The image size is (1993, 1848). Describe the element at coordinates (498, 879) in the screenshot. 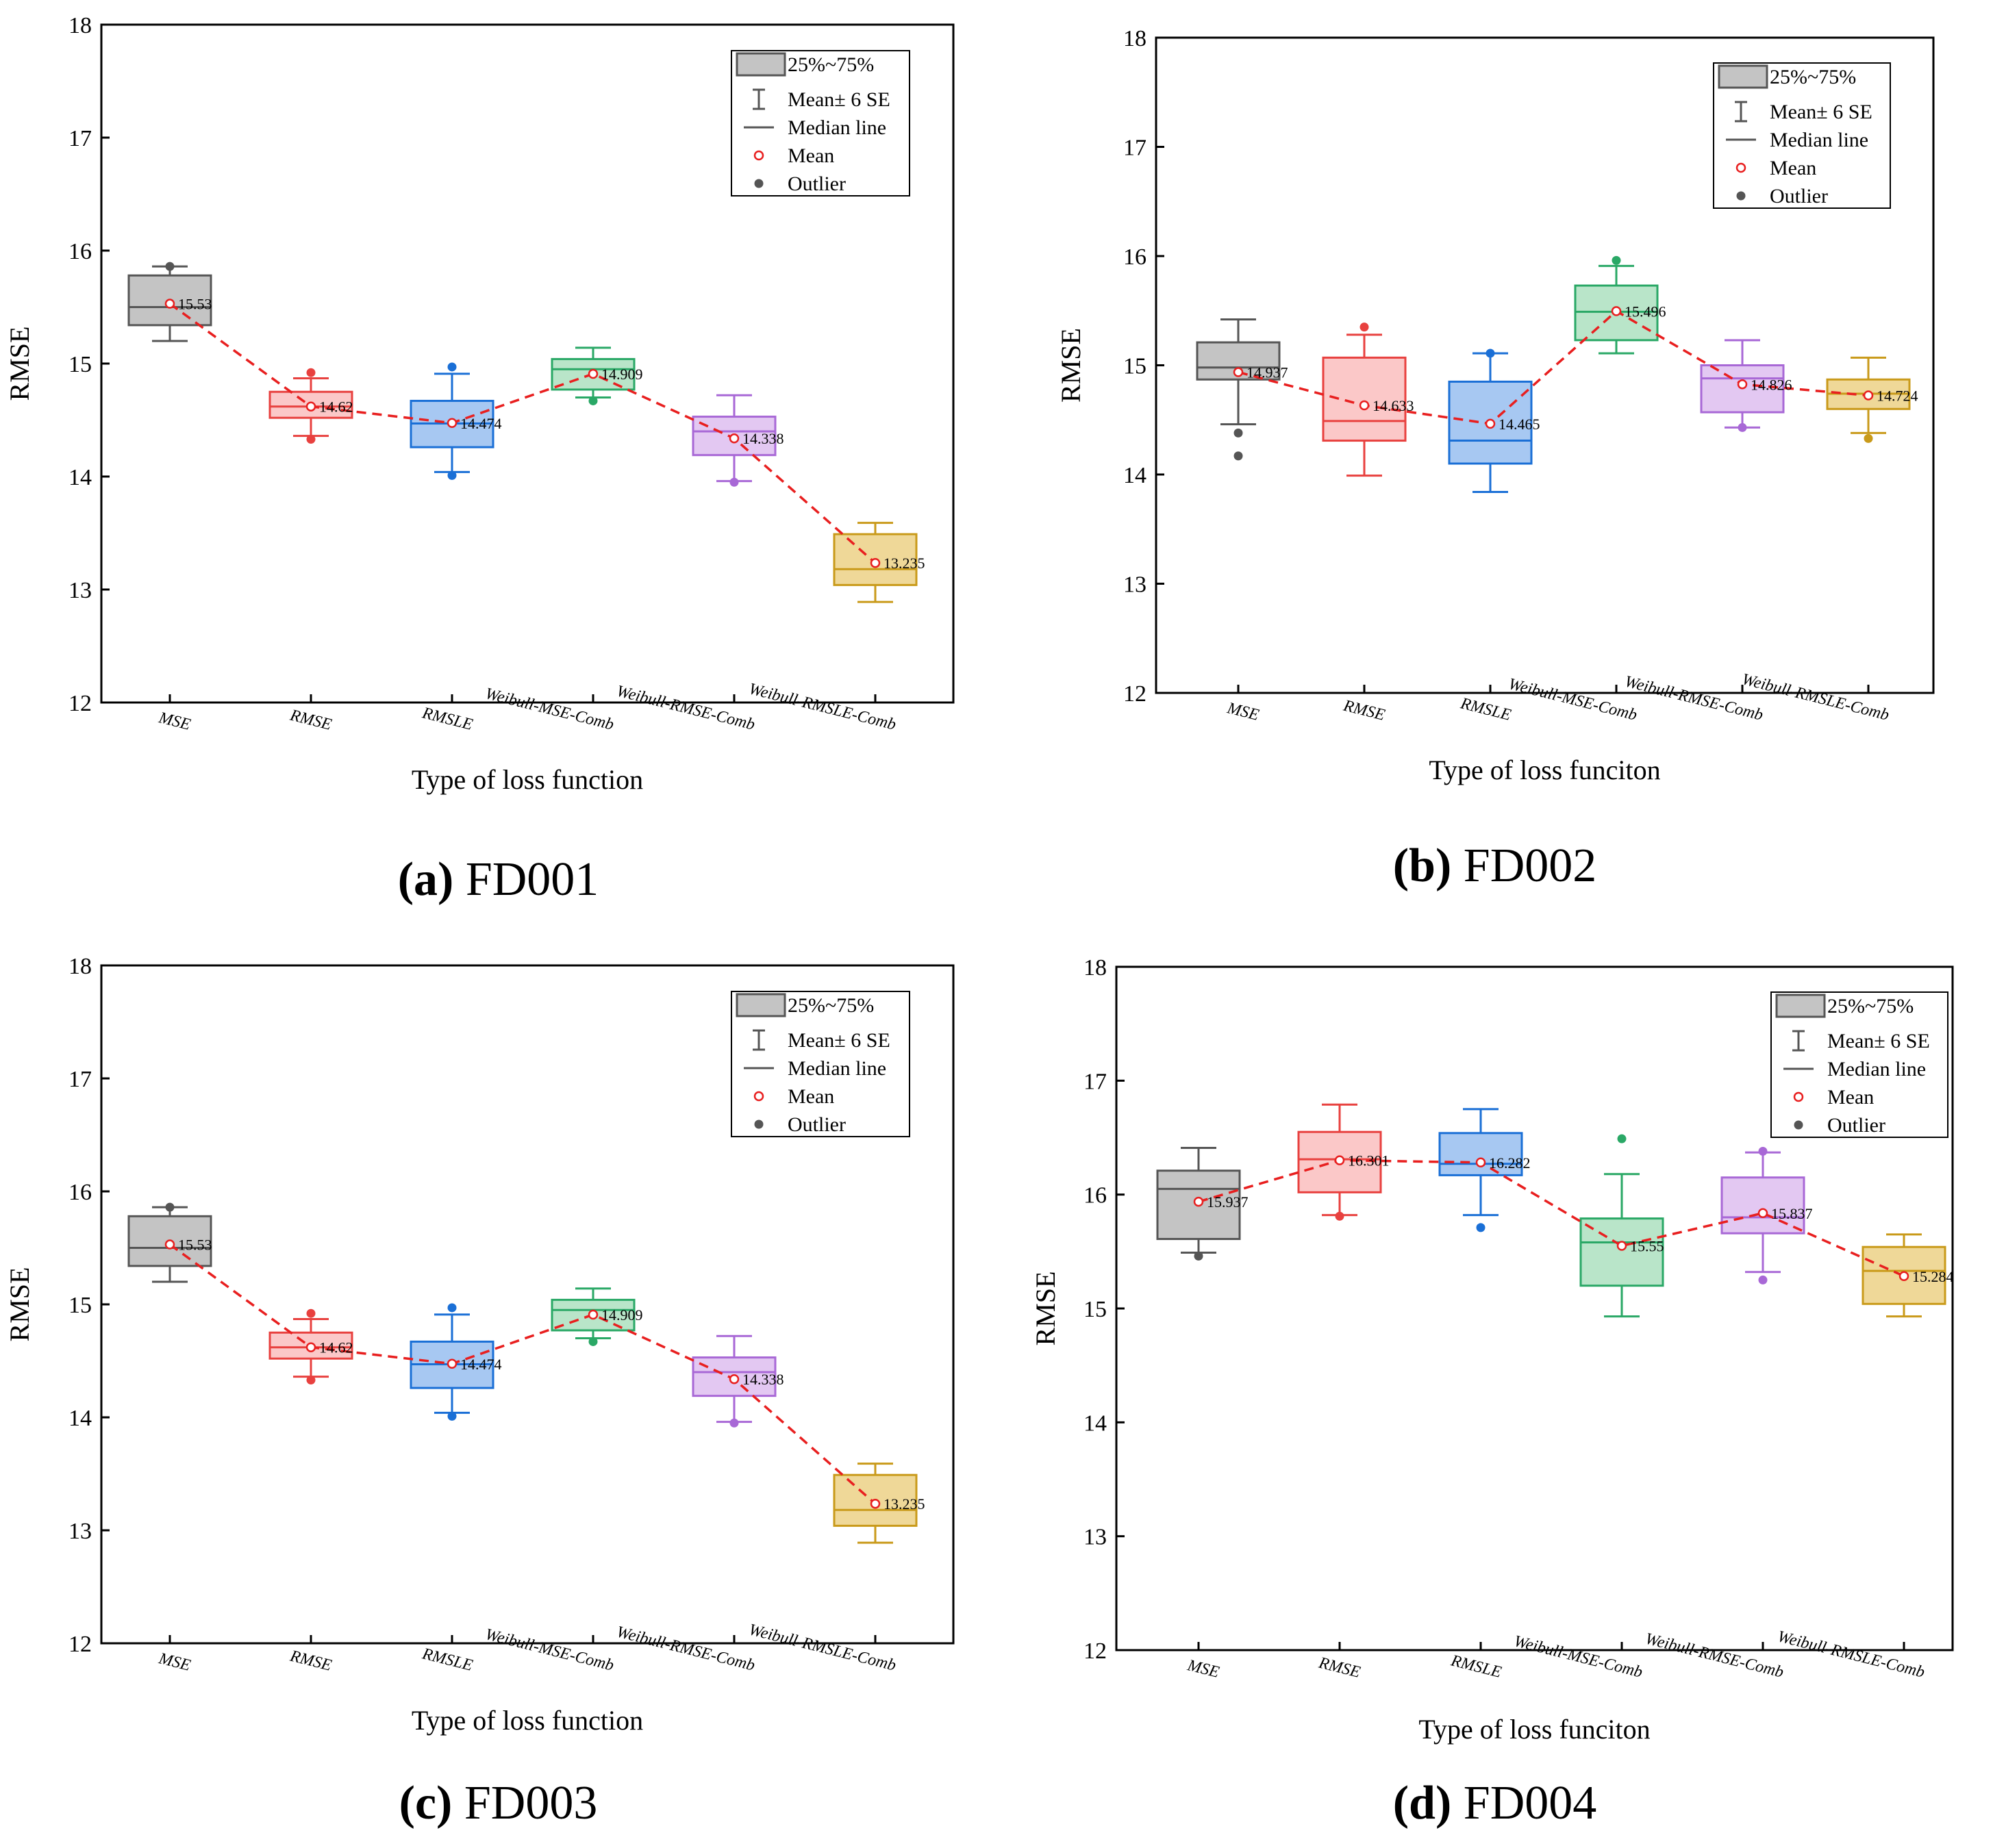

I see `caption-fd001: (a) FD001` at that location.